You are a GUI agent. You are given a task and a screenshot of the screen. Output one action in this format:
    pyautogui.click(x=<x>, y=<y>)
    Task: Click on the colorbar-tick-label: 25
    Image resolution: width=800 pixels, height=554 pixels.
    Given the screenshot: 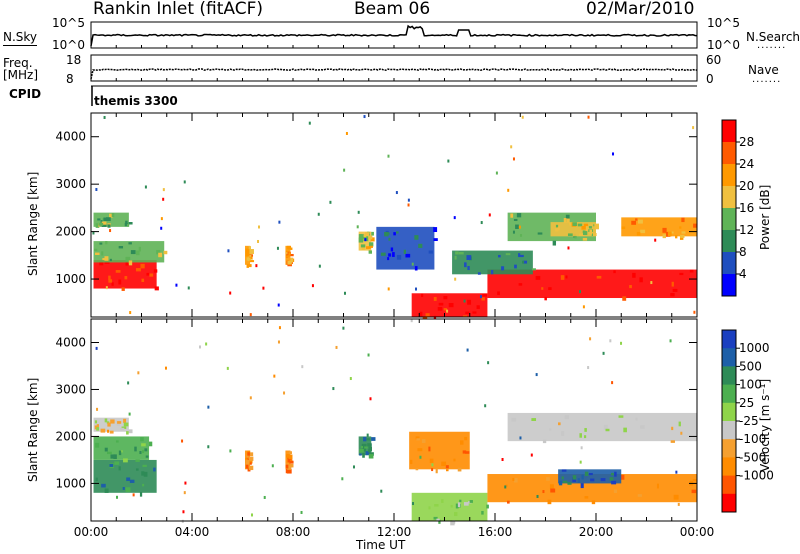 What is the action you would take?
    pyautogui.click(x=746, y=403)
    